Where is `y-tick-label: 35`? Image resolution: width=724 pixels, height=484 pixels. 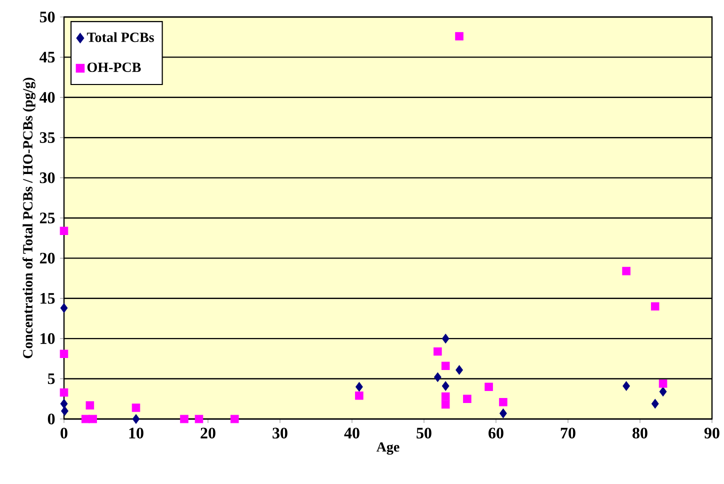 y-tick-label: 35 is located at coordinates (47, 137).